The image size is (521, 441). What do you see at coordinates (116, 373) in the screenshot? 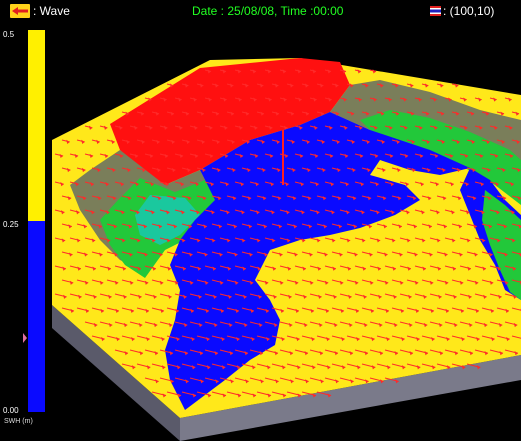
I see `terrain-base-side-left` at bounding box center [116, 373].